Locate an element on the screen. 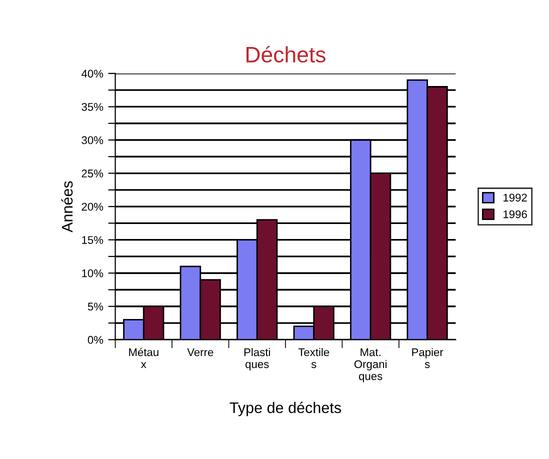 This screenshot has height=459, width=549. y-tick-label: 5% is located at coordinates (96, 306).